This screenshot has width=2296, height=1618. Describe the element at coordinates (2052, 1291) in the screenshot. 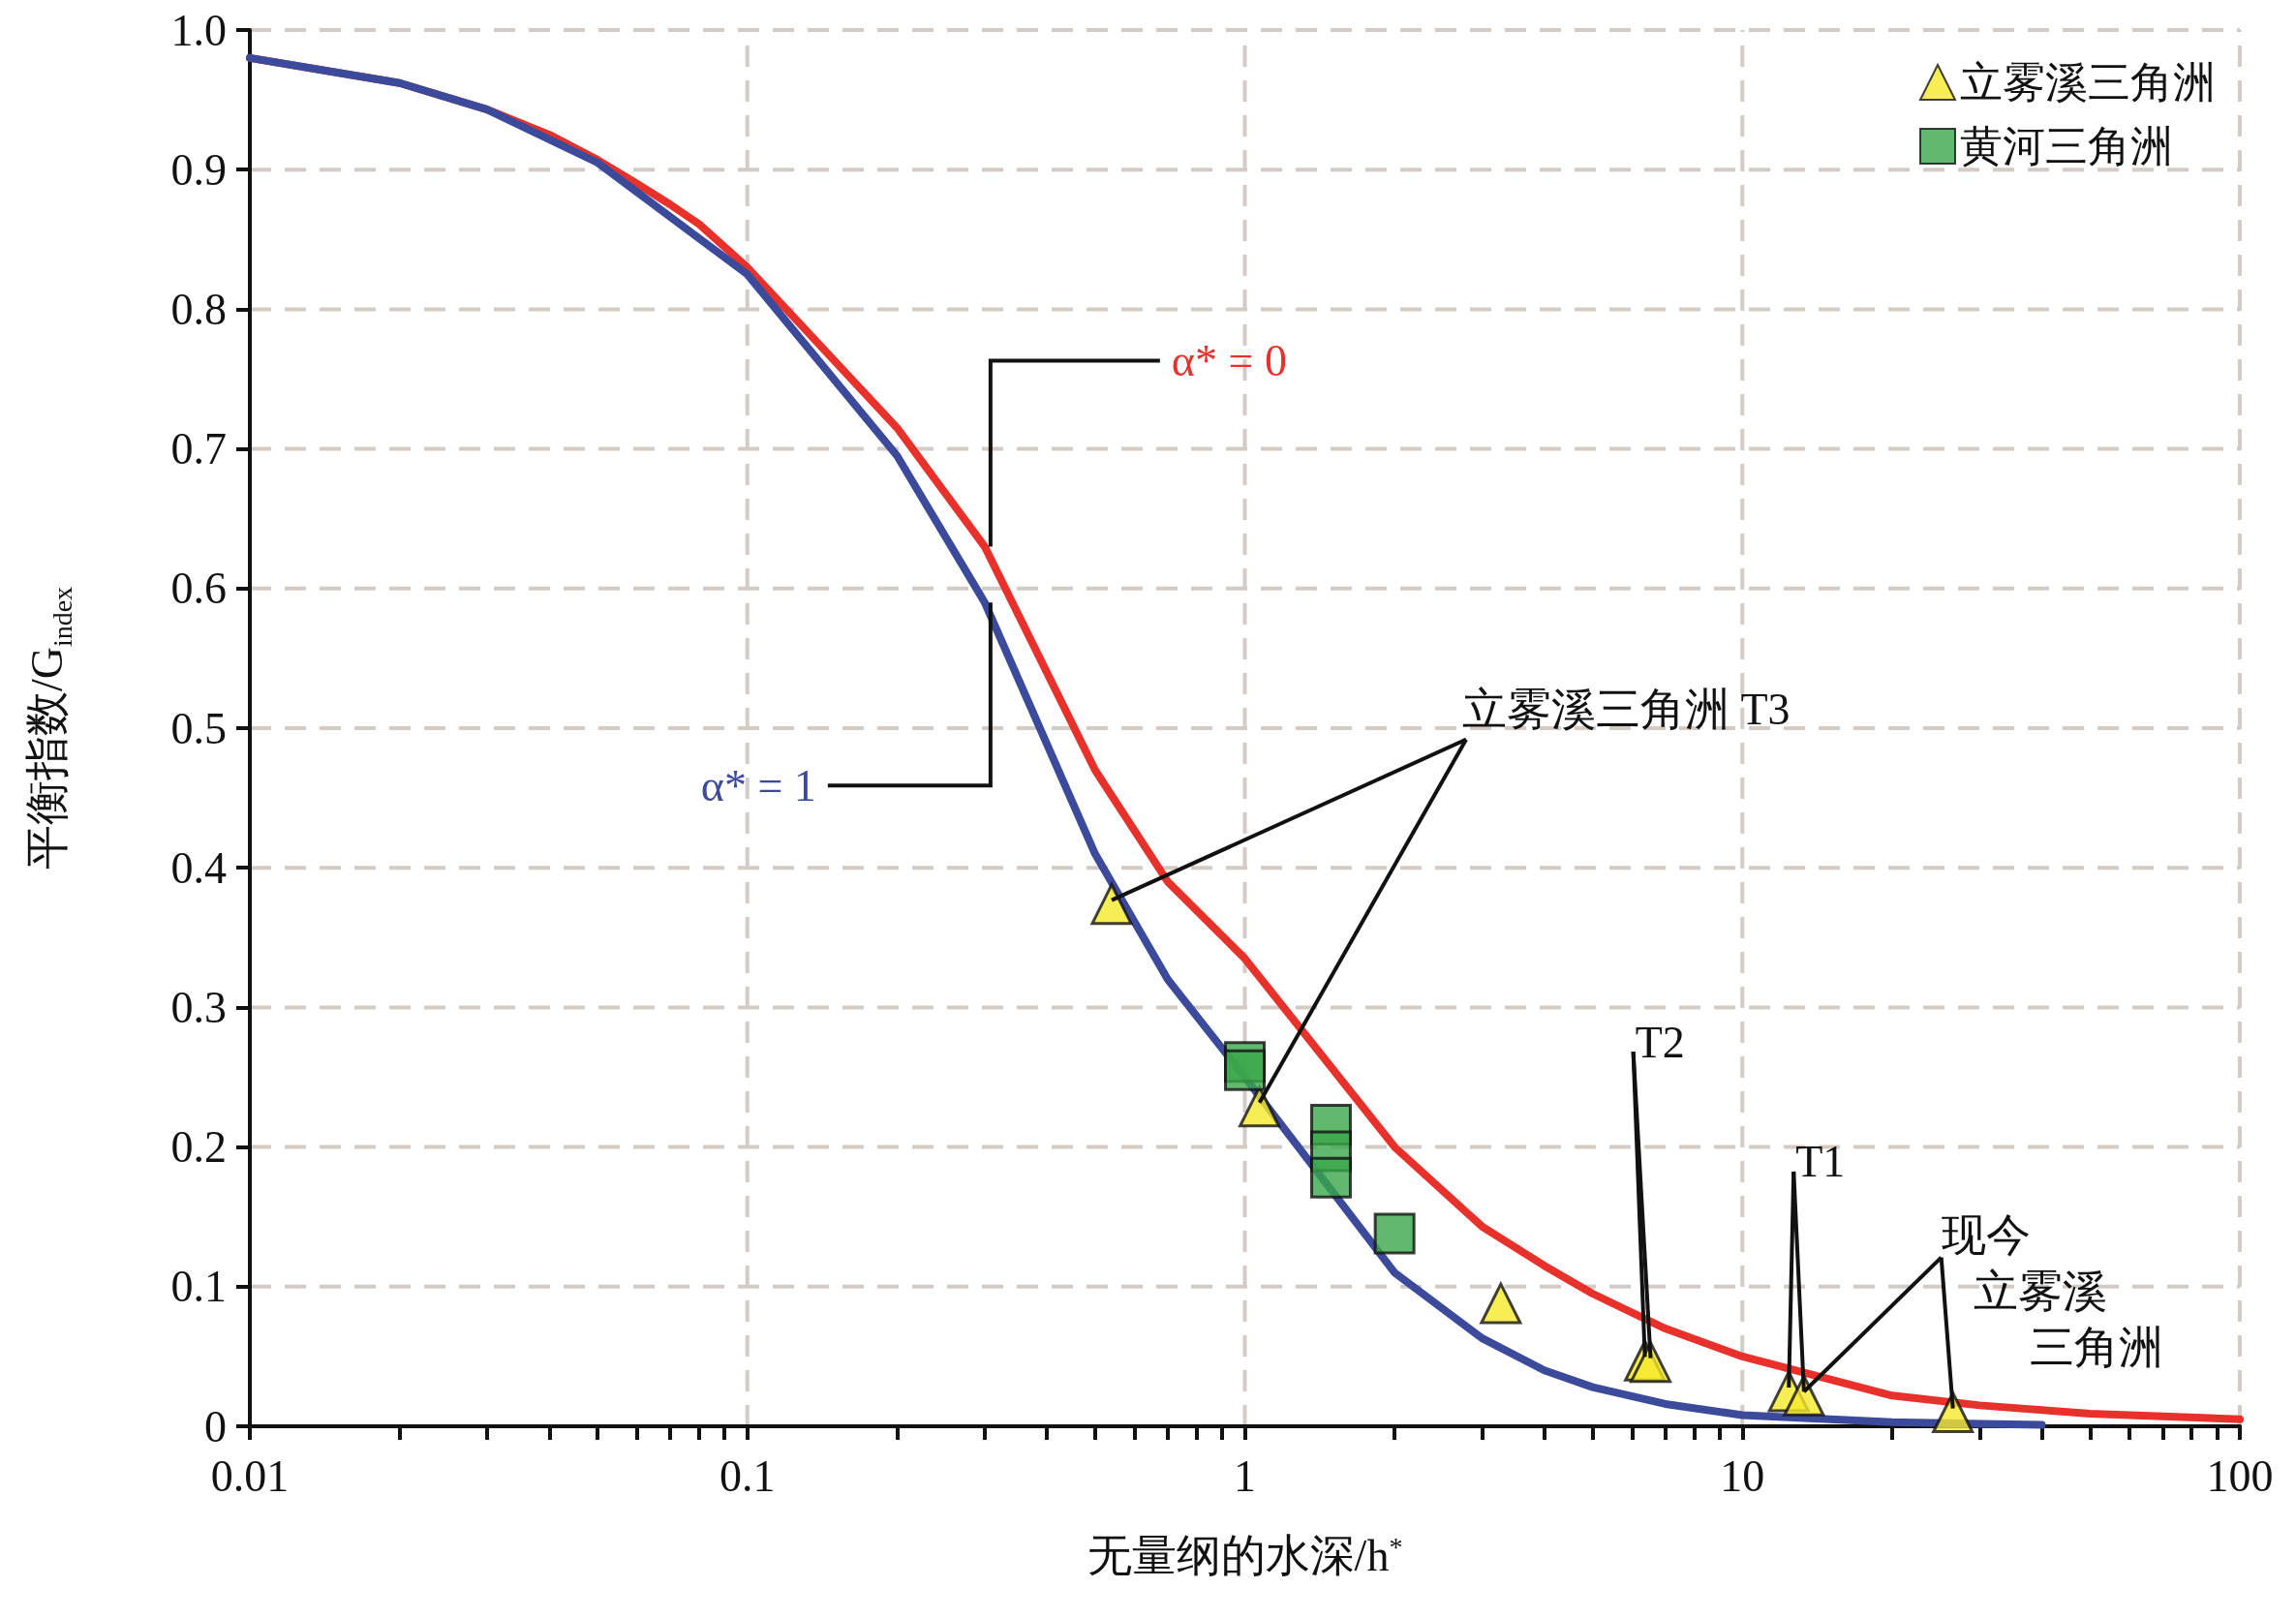

I see `annotation: 现今立雾溪三角洲` at that location.